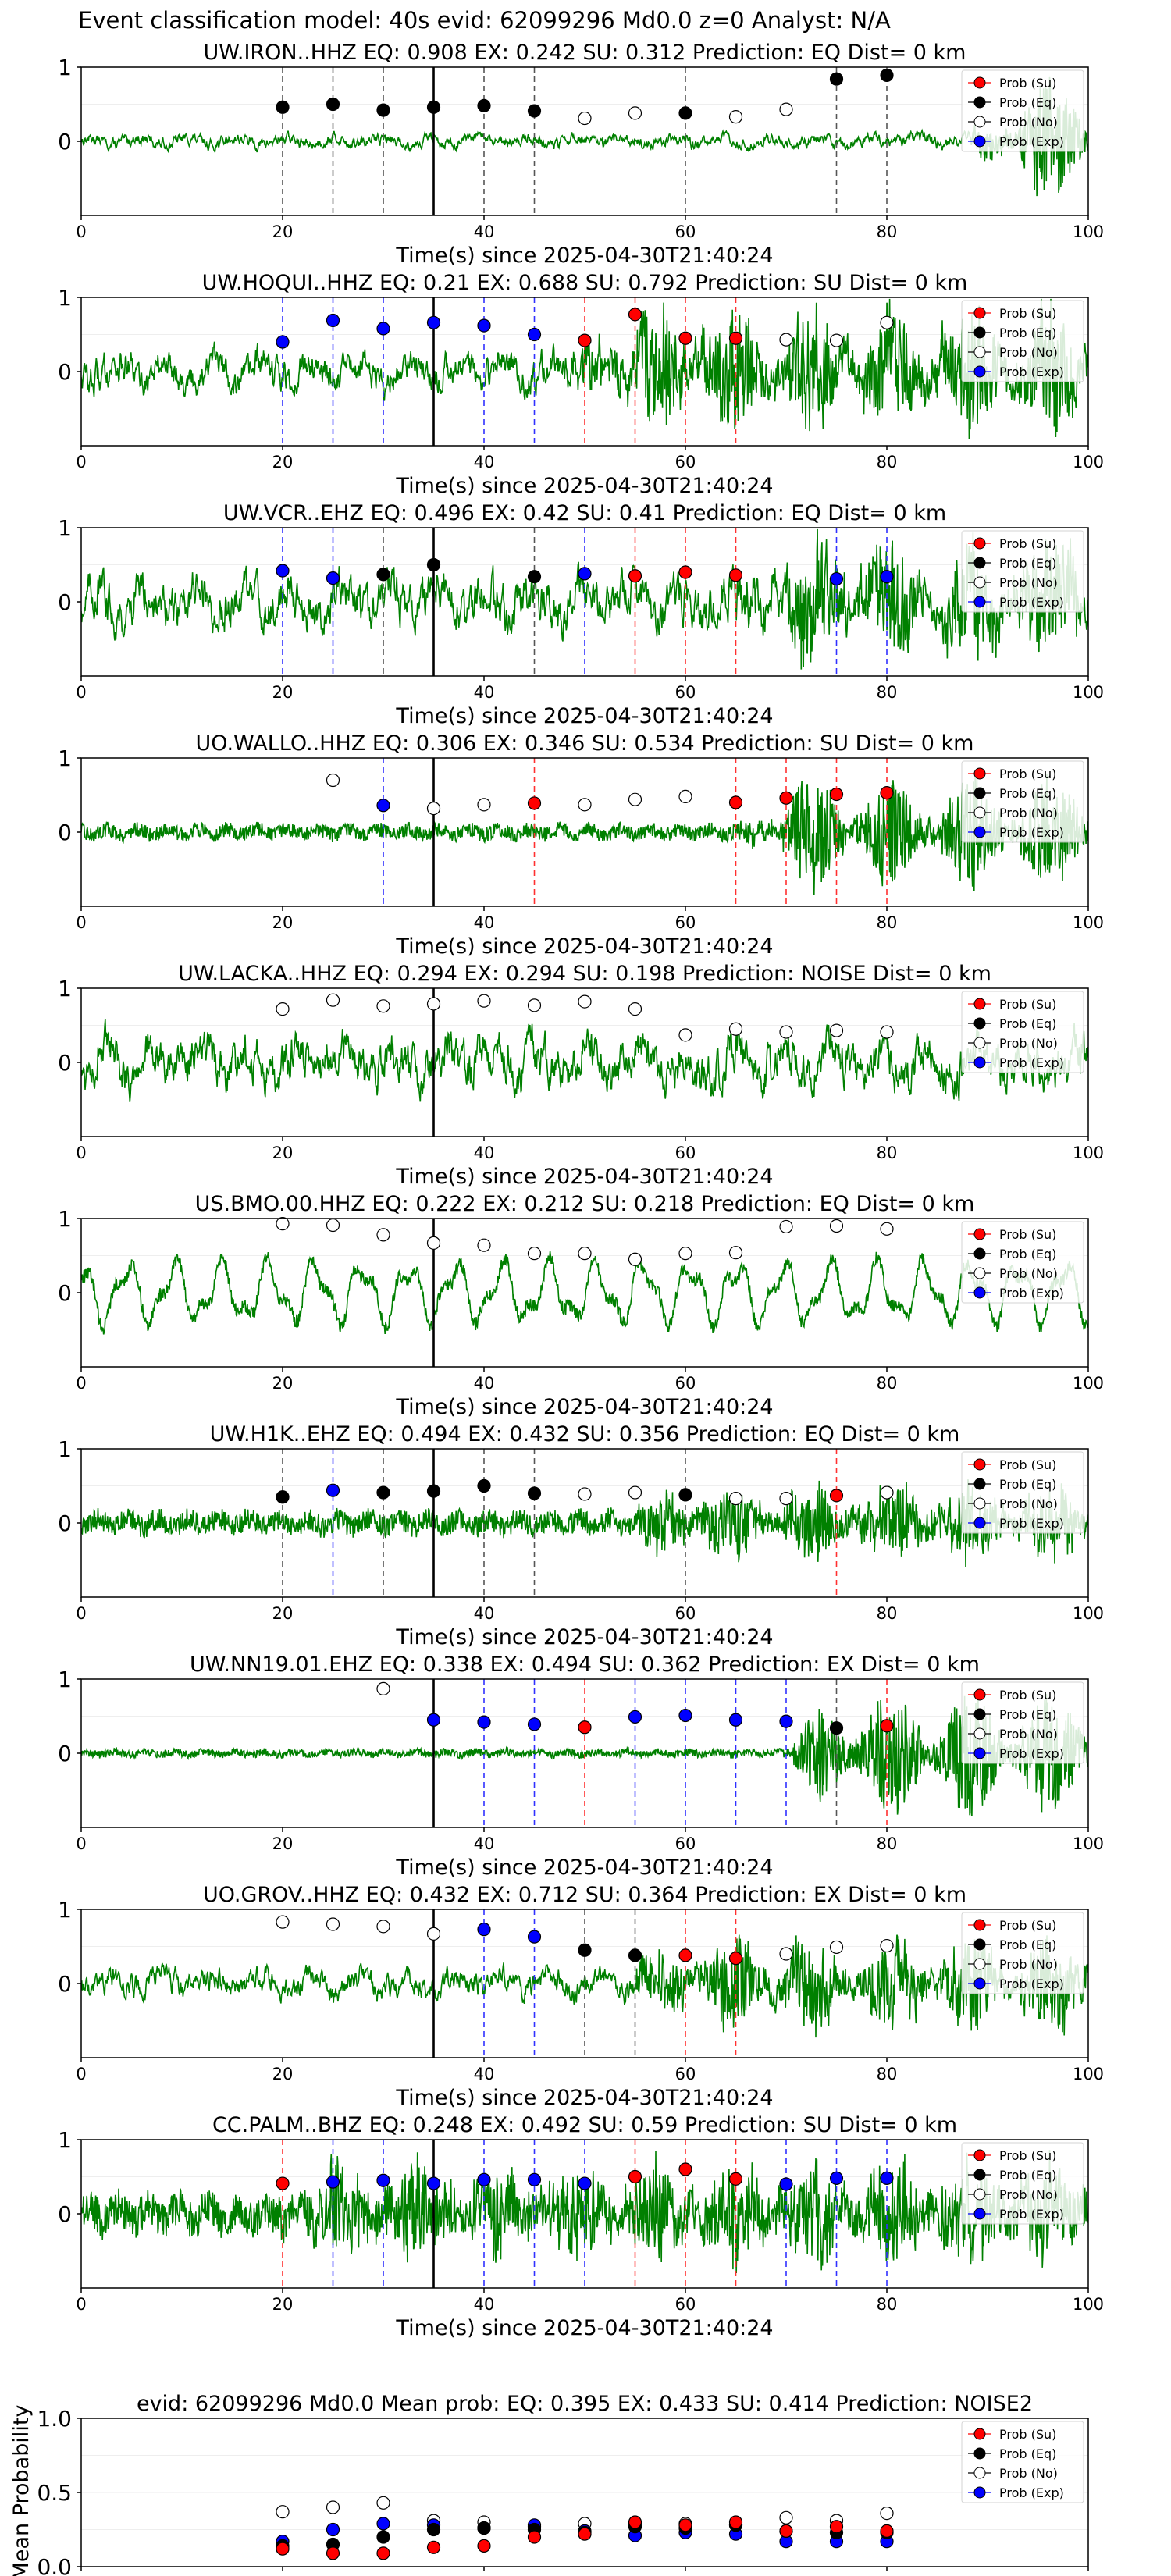 This screenshot has width=1171, height=2576. Describe the element at coordinates (21, 2490) in the screenshot. I see `y-axis-label: Mean Probability` at that location.